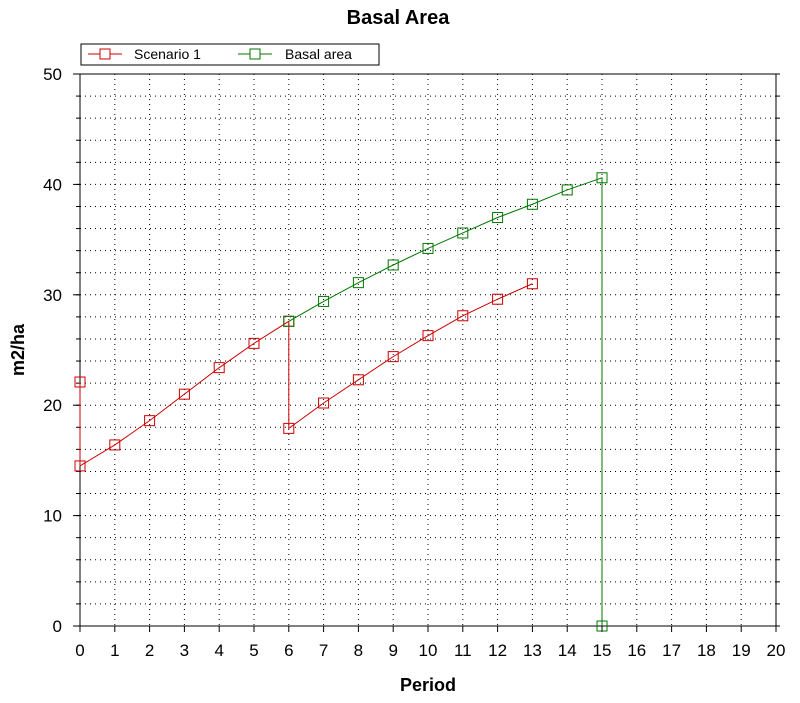 The width and height of the screenshot is (800, 703). What do you see at coordinates (532, 650) in the screenshot?
I see `x-tick-label: 13` at bounding box center [532, 650].